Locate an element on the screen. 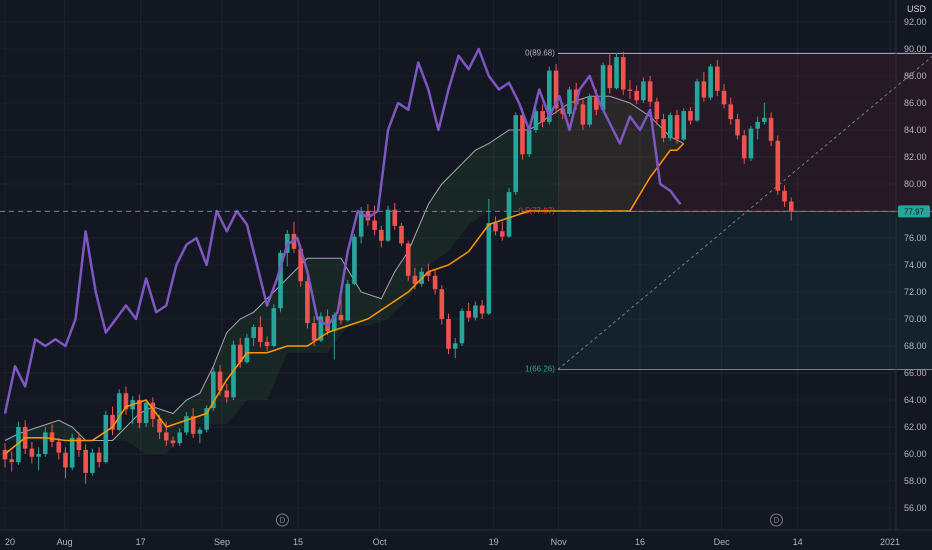 This screenshot has width=932, height=550. price-tick-label: 74.00 is located at coordinates (915, 265).